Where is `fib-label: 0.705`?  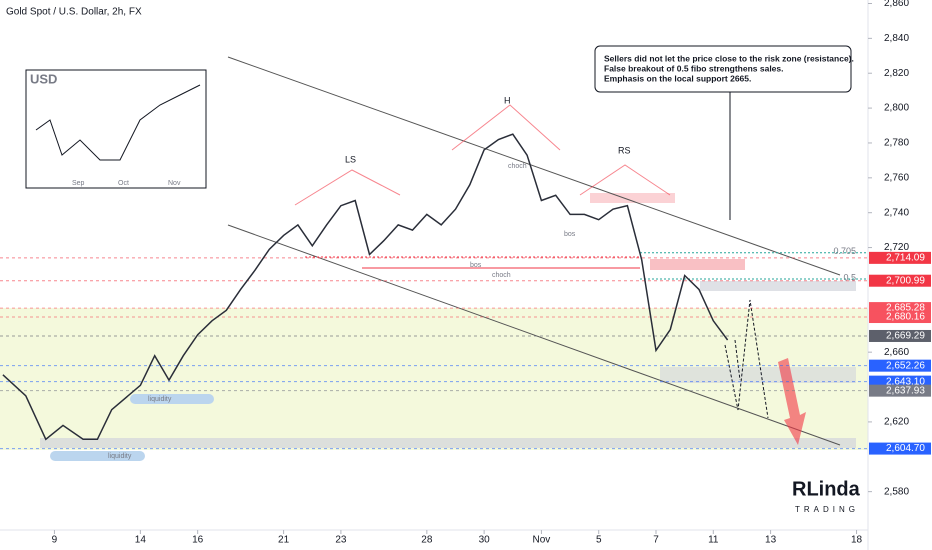
fib-label: 0.705 is located at coordinates (844, 251).